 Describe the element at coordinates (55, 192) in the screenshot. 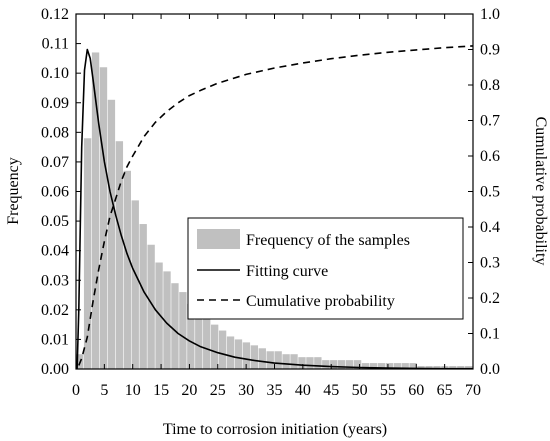

I see `y-tick-label: 0.06` at that location.